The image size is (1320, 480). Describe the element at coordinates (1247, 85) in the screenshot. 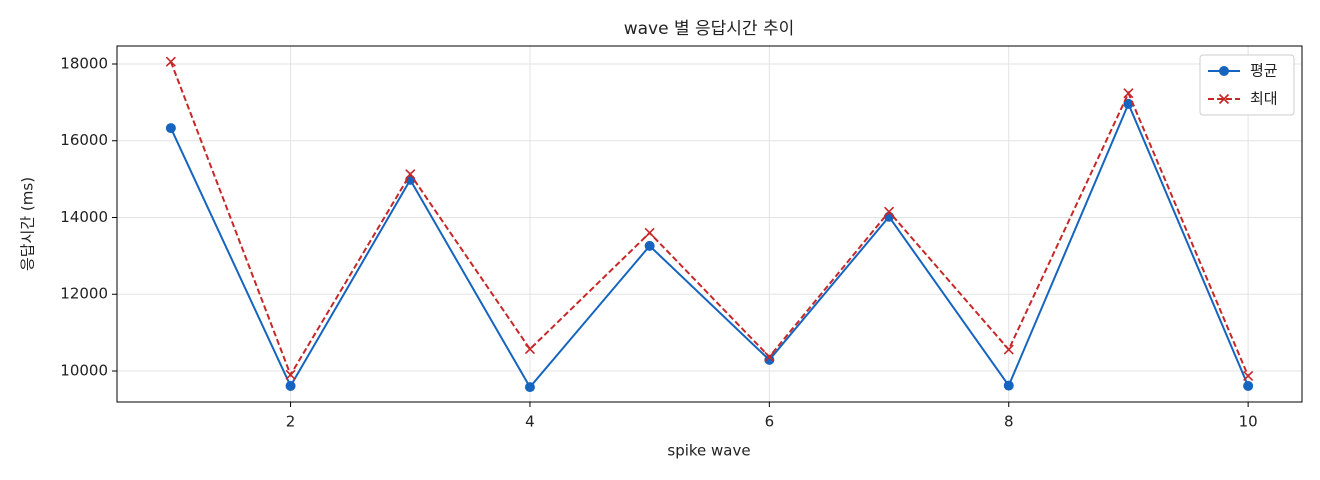

I see `legend-box` at that location.